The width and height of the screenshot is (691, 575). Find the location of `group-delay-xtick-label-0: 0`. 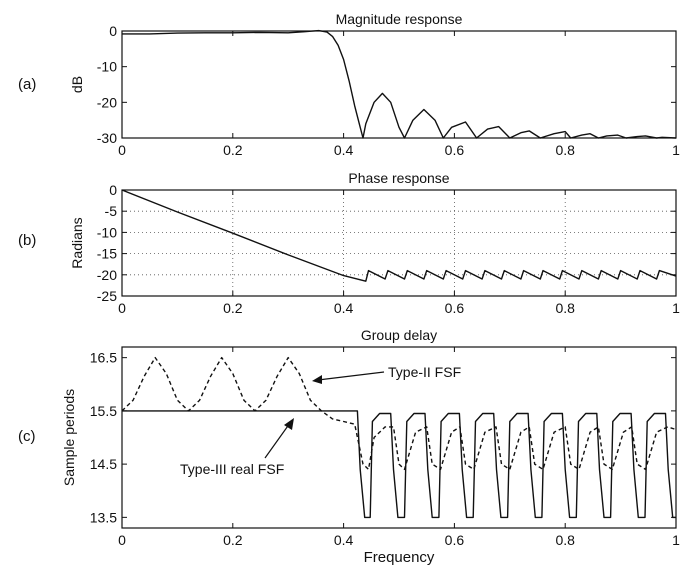

group-delay-xtick-label-0: 0 is located at coordinates (122, 540).